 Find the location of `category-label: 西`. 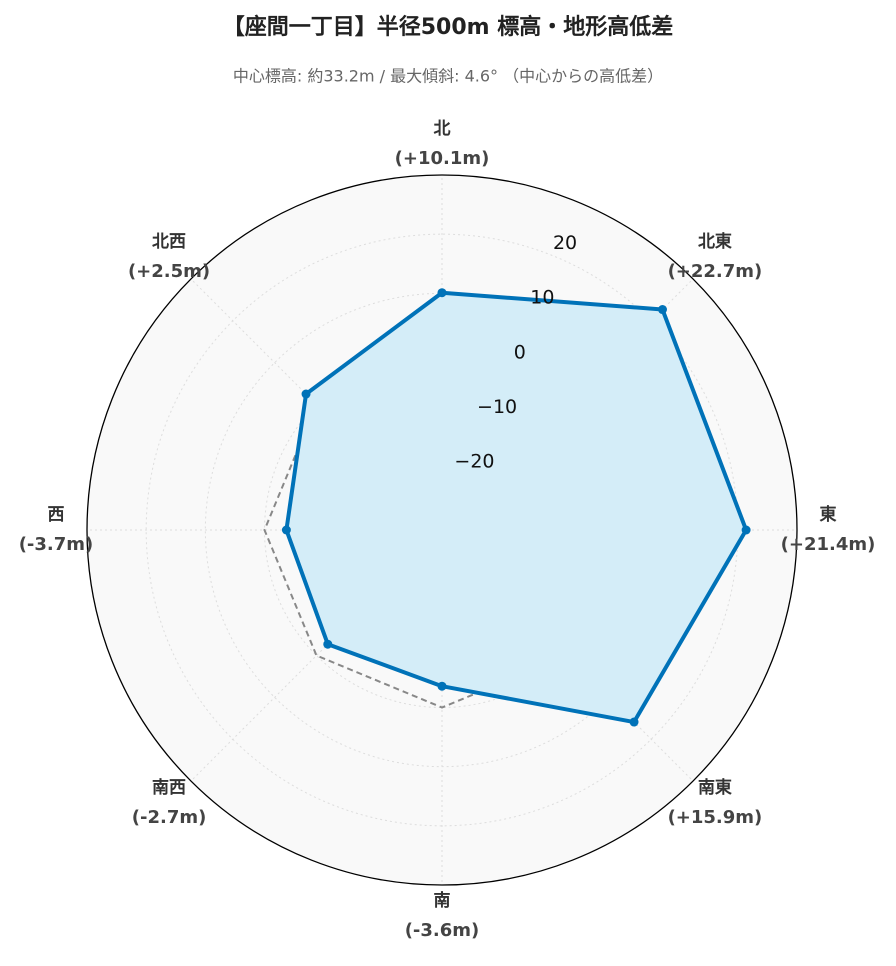

category-label: 西 is located at coordinates (56, 515).